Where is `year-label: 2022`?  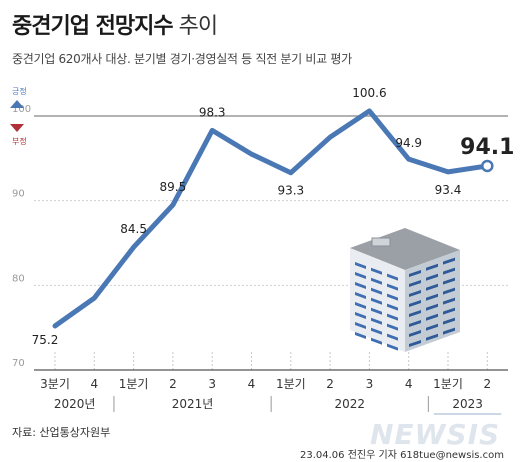 year-label: 2022 is located at coordinates (349, 404).